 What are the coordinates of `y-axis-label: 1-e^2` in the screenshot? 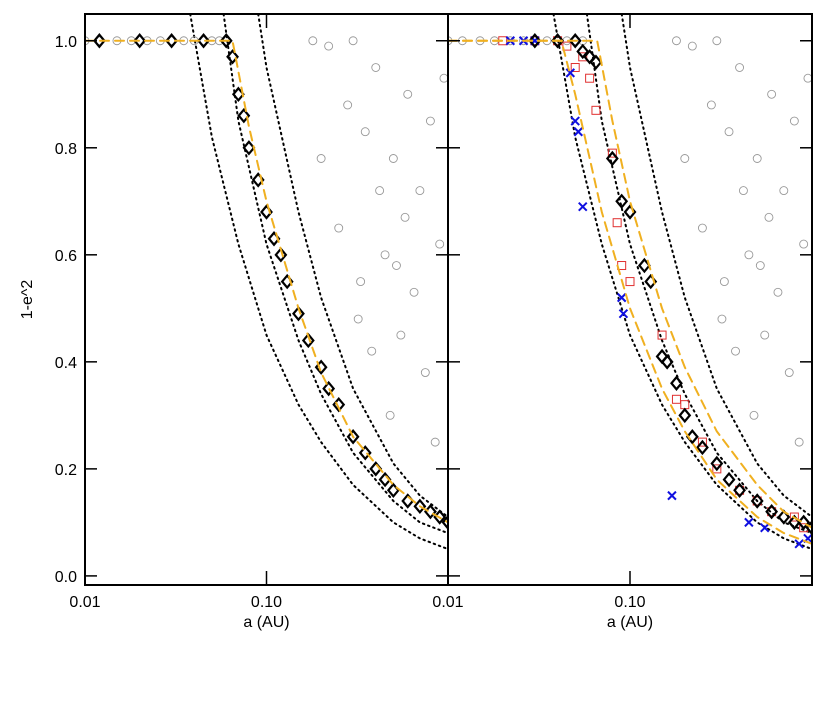 It's located at (27, 300).